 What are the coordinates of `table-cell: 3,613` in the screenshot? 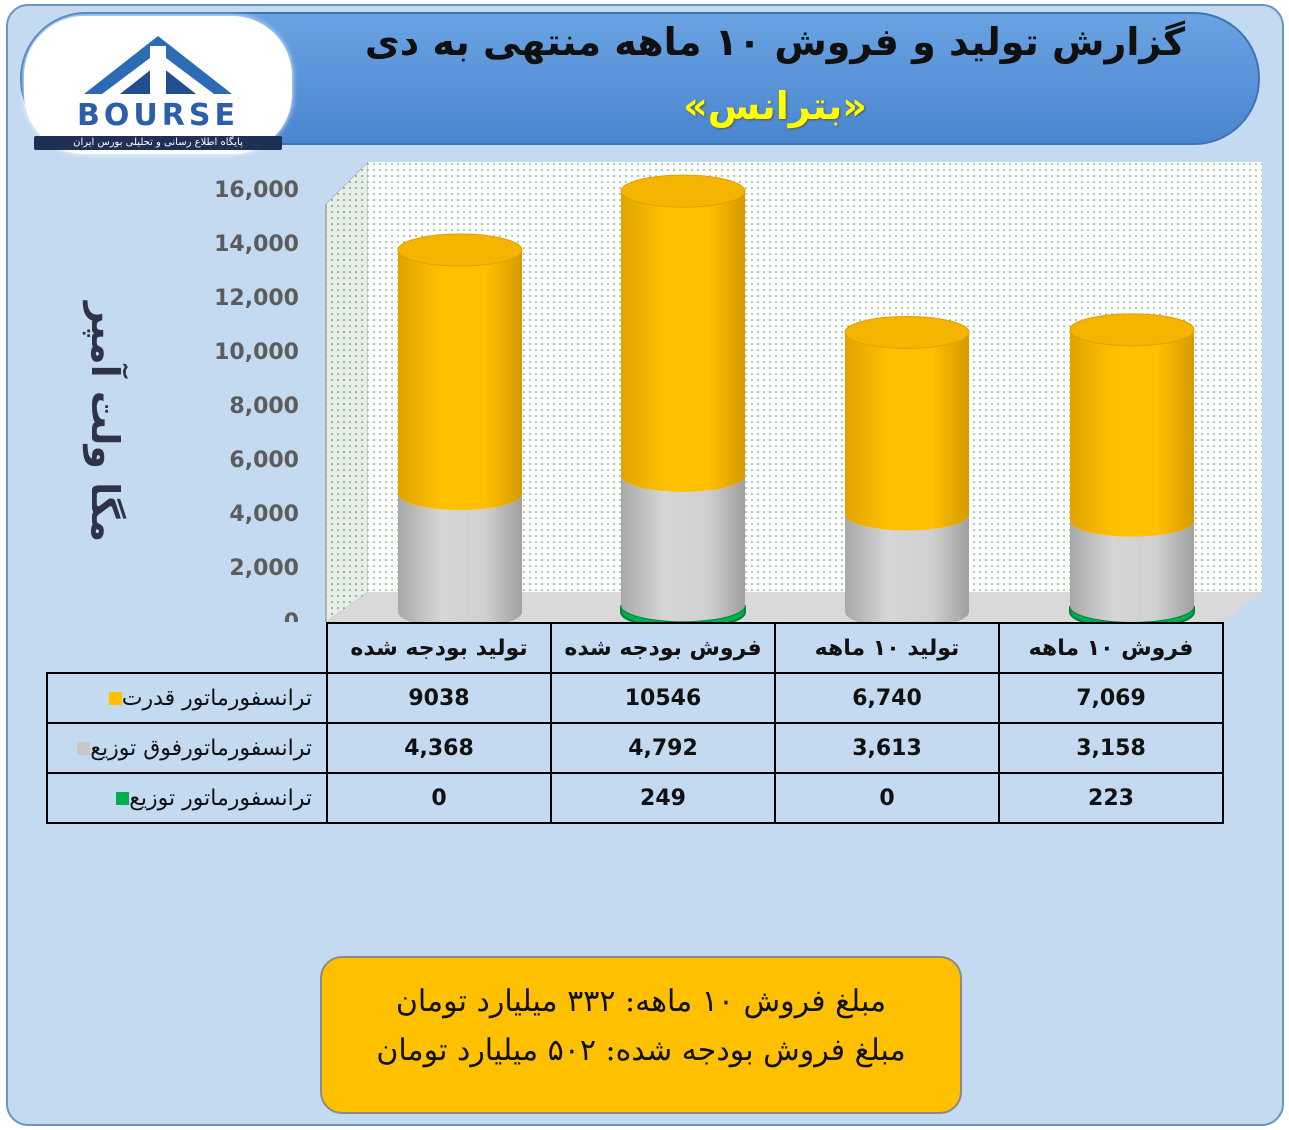 It's located at (887, 748).